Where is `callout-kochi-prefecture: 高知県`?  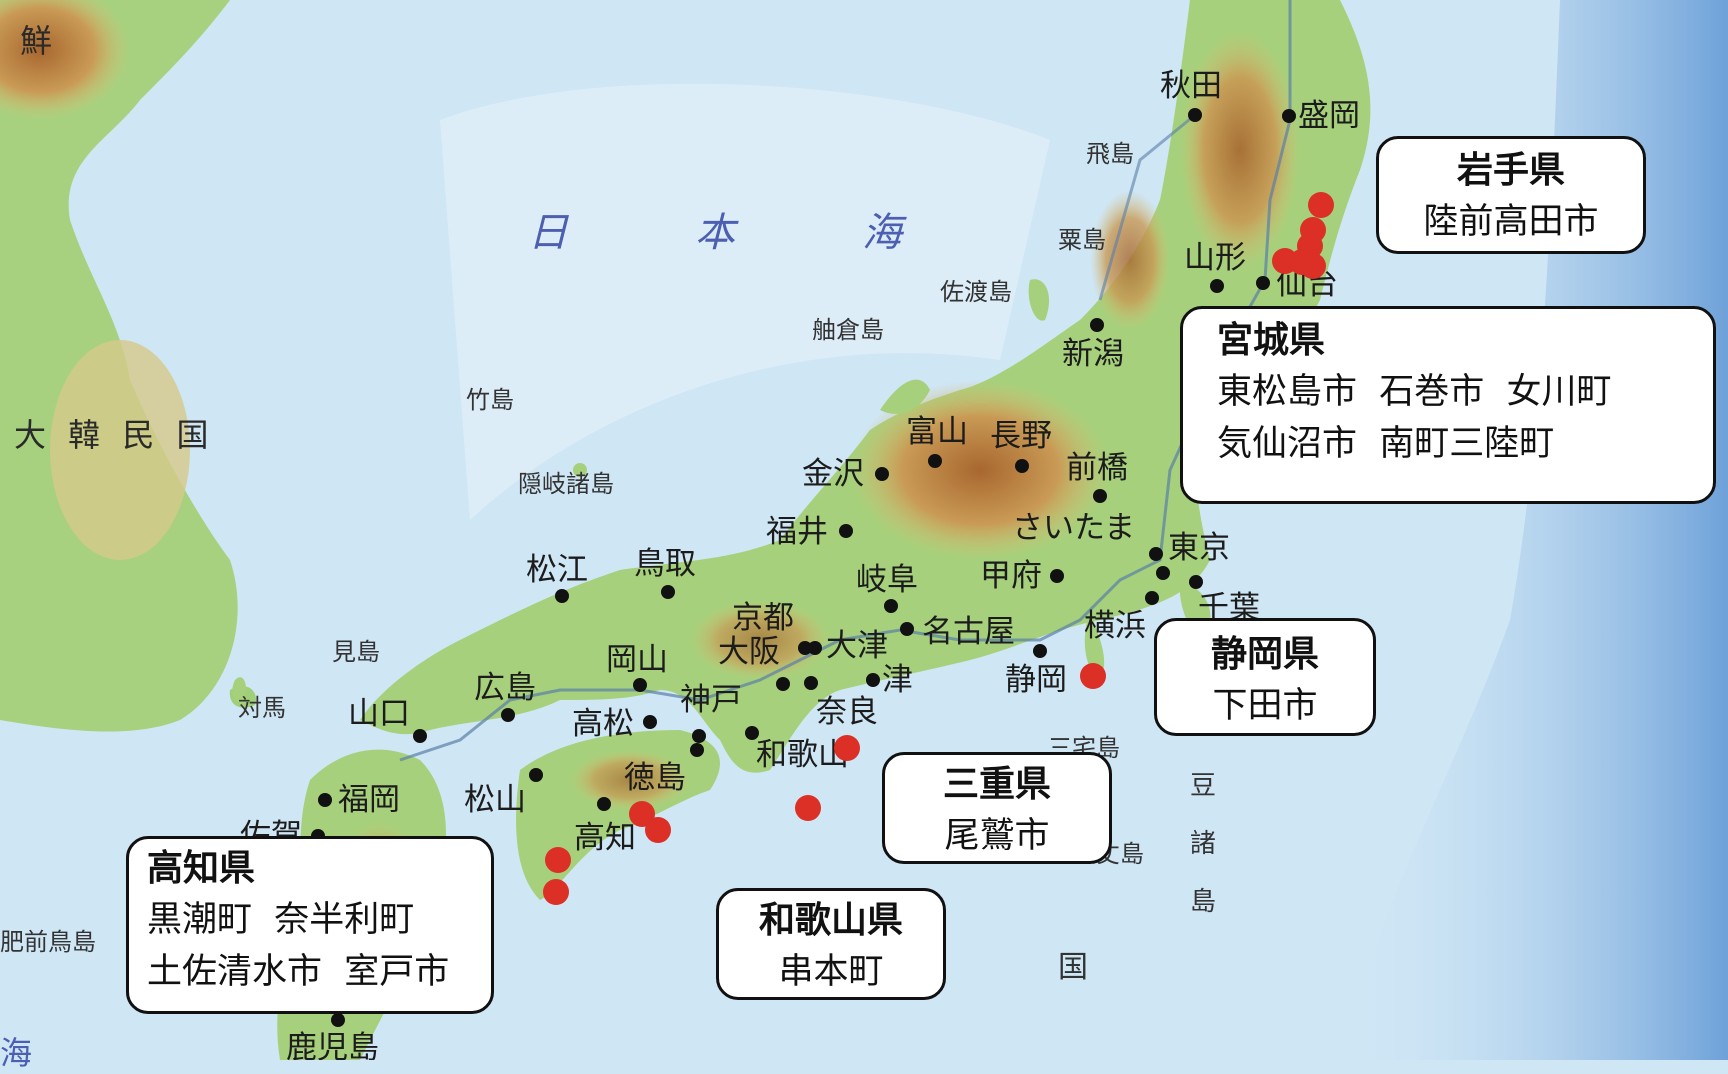 callout-kochi-prefecture: 高知県 is located at coordinates (201, 868).